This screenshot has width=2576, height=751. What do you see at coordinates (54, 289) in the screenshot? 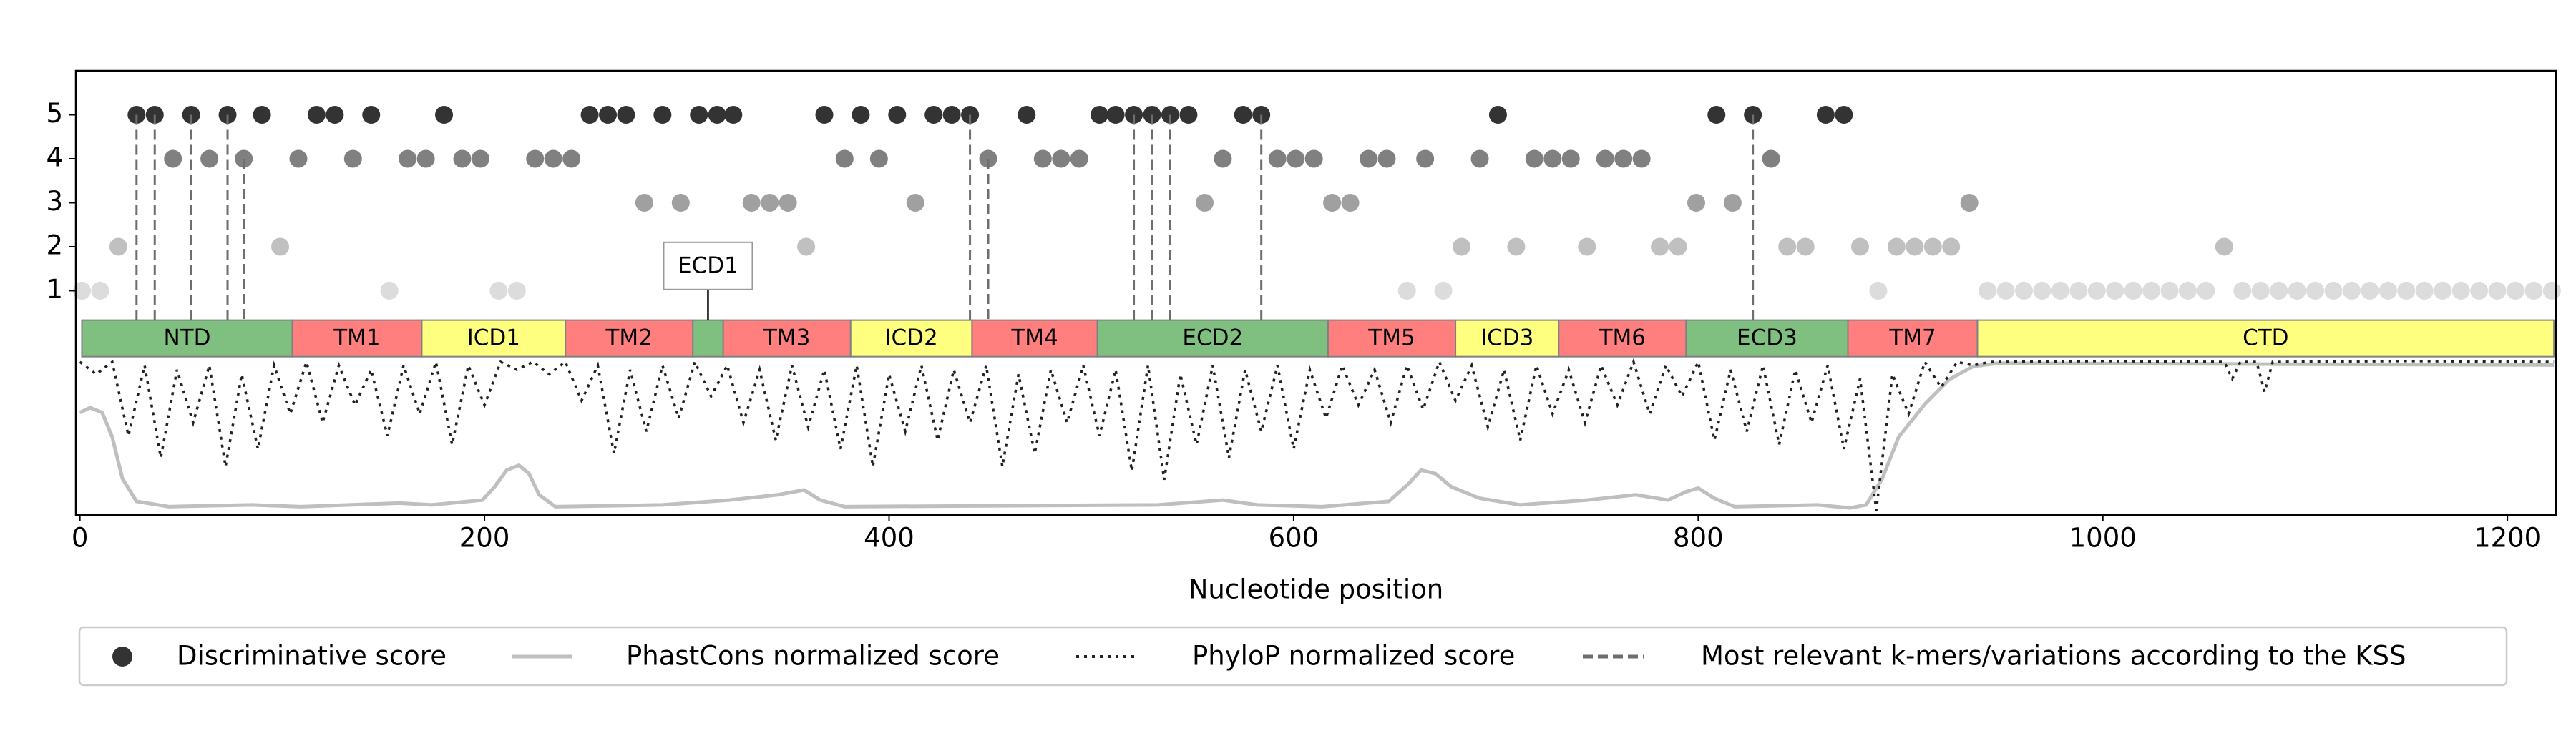
I see `y-tick-label: 1` at bounding box center [54, 289].